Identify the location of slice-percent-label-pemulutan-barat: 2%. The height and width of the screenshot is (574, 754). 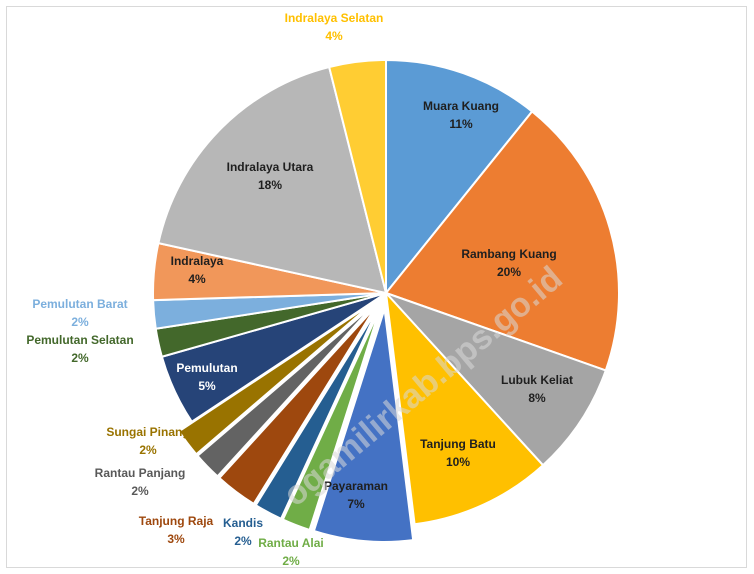
(80, 322).